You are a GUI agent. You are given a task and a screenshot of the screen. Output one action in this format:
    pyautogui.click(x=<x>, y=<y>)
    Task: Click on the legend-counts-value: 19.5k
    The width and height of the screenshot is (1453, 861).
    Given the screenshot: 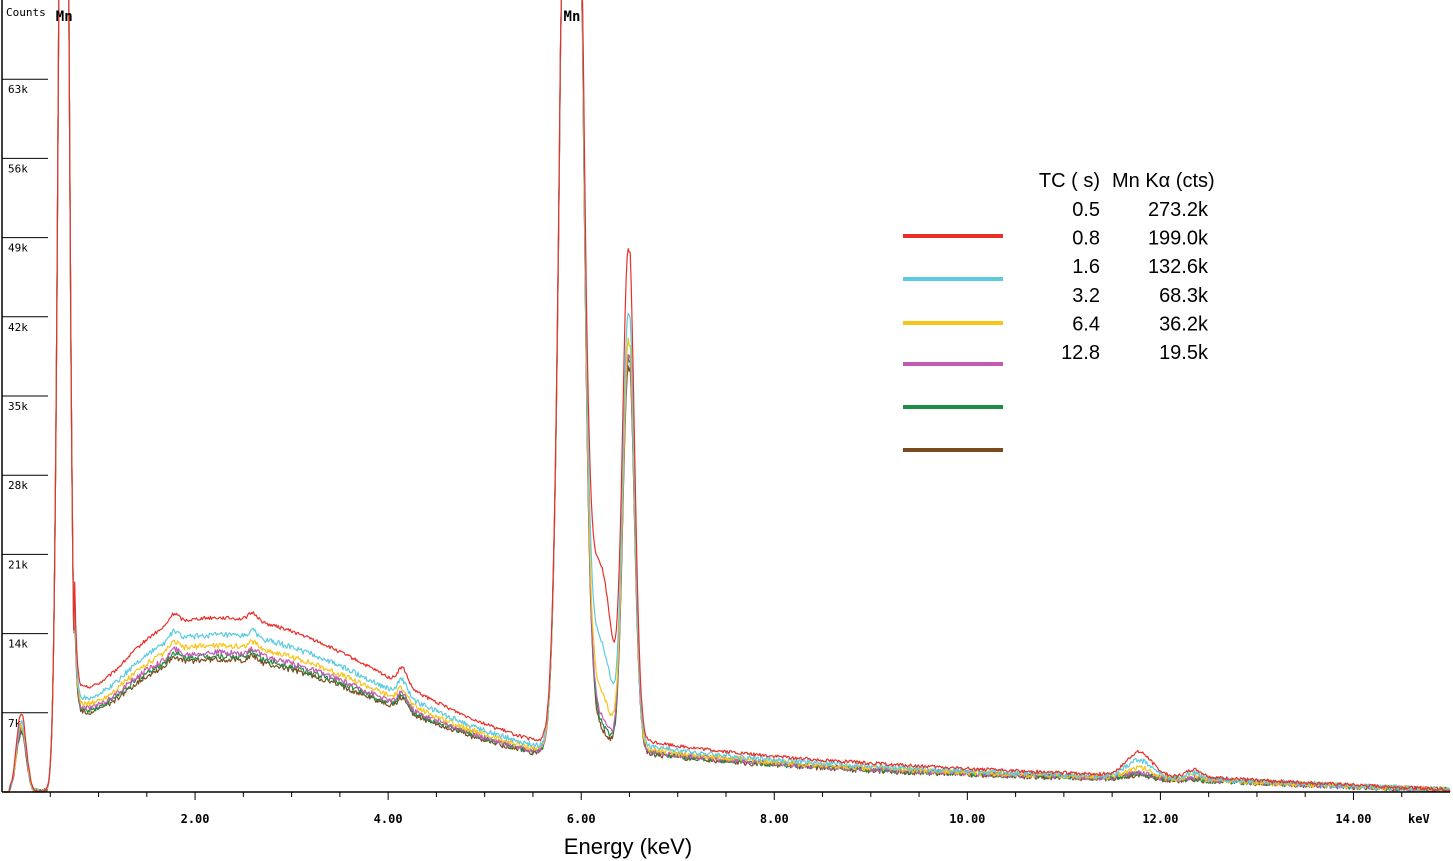 What is the action you would take?
    pyautogui.click(x=1184, y=353)
    